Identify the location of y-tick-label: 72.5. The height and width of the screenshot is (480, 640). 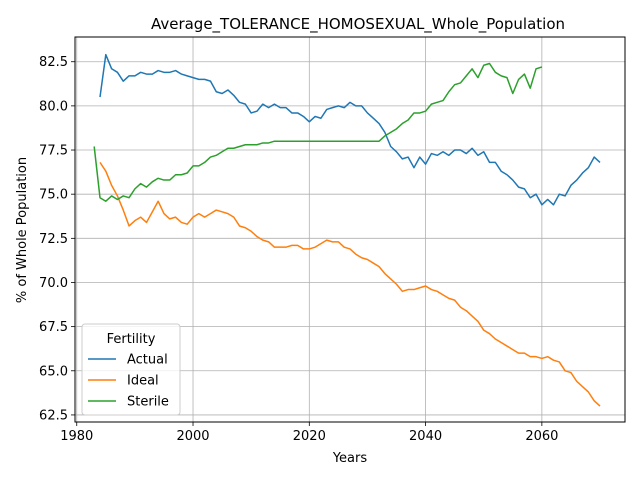
(53, 239).